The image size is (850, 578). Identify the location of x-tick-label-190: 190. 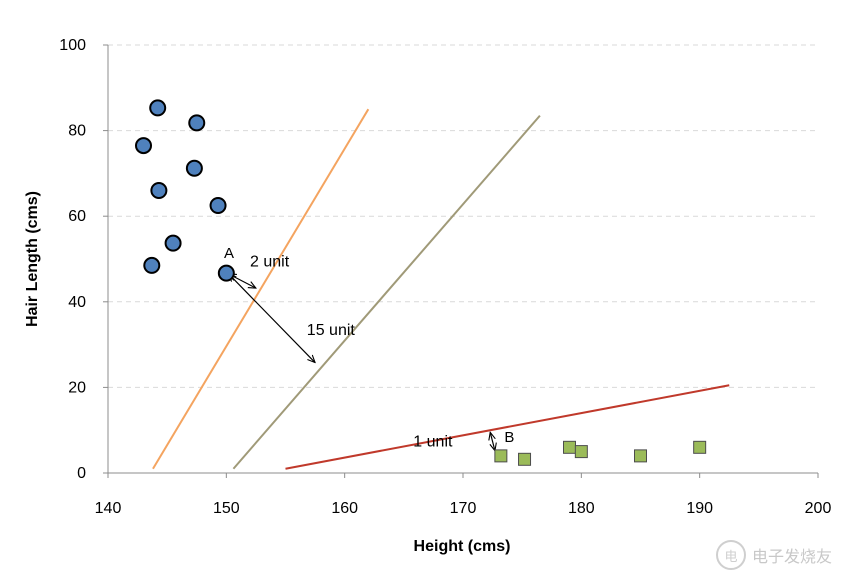
(699, 508).